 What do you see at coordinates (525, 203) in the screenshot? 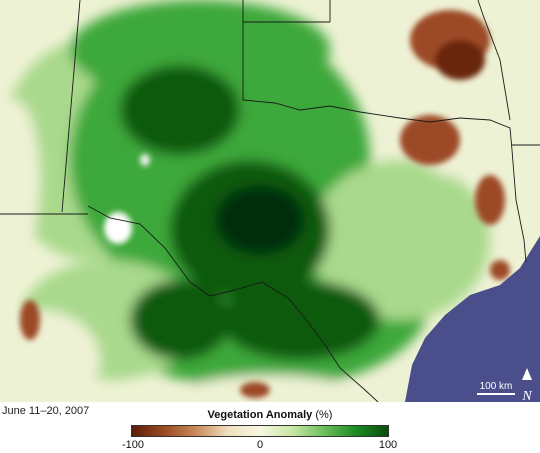
I see `louisiana-border` at bounding box center [525, 203].